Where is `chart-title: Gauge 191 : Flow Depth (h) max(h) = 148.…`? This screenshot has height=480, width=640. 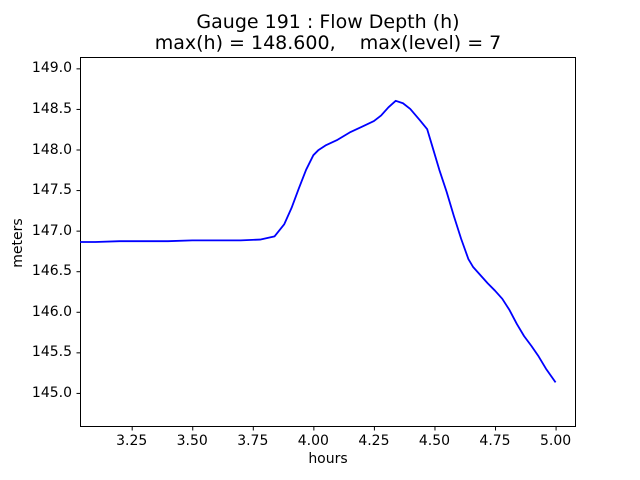 chart-title: Gauge 191 : Flow Depth (h) max(h) = 148.… is located at coordinates (328, 33).